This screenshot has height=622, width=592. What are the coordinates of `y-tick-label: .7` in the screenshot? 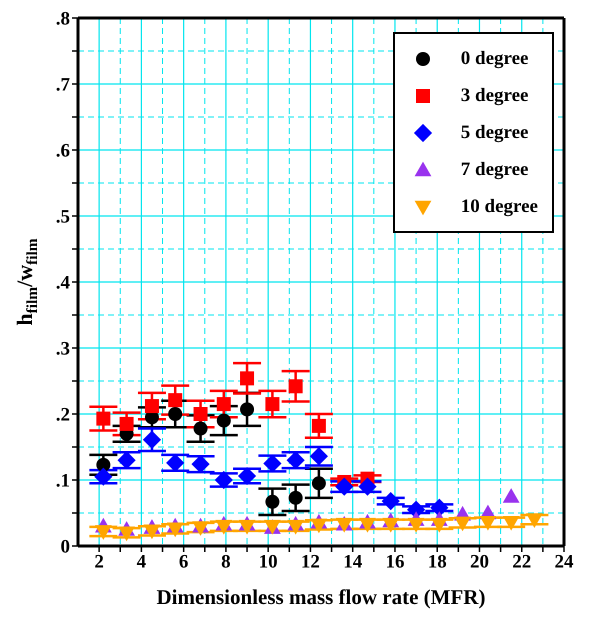 It's located at (63, 85).